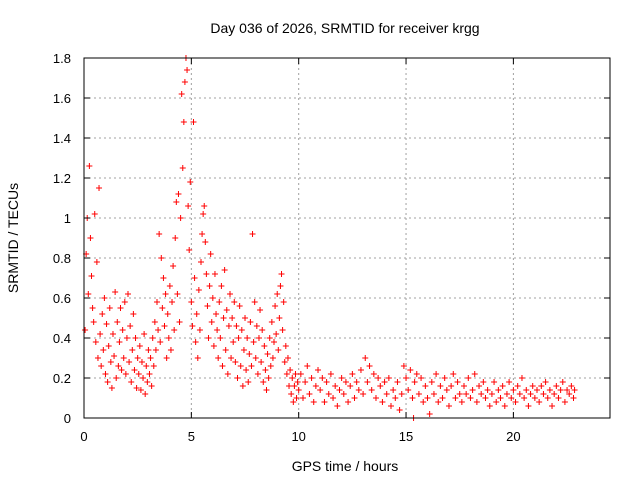 Image resolution: width=640 pixels, height=480 pixels. I want to click on x-tick-label: 15, so click(406, 436).